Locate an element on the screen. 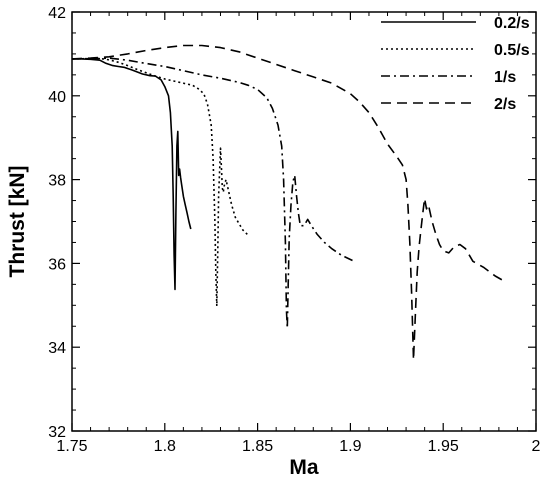 This screenshot has width=550, height=483. x-tick-label: 1.95 is located at coordinates (443, 446).